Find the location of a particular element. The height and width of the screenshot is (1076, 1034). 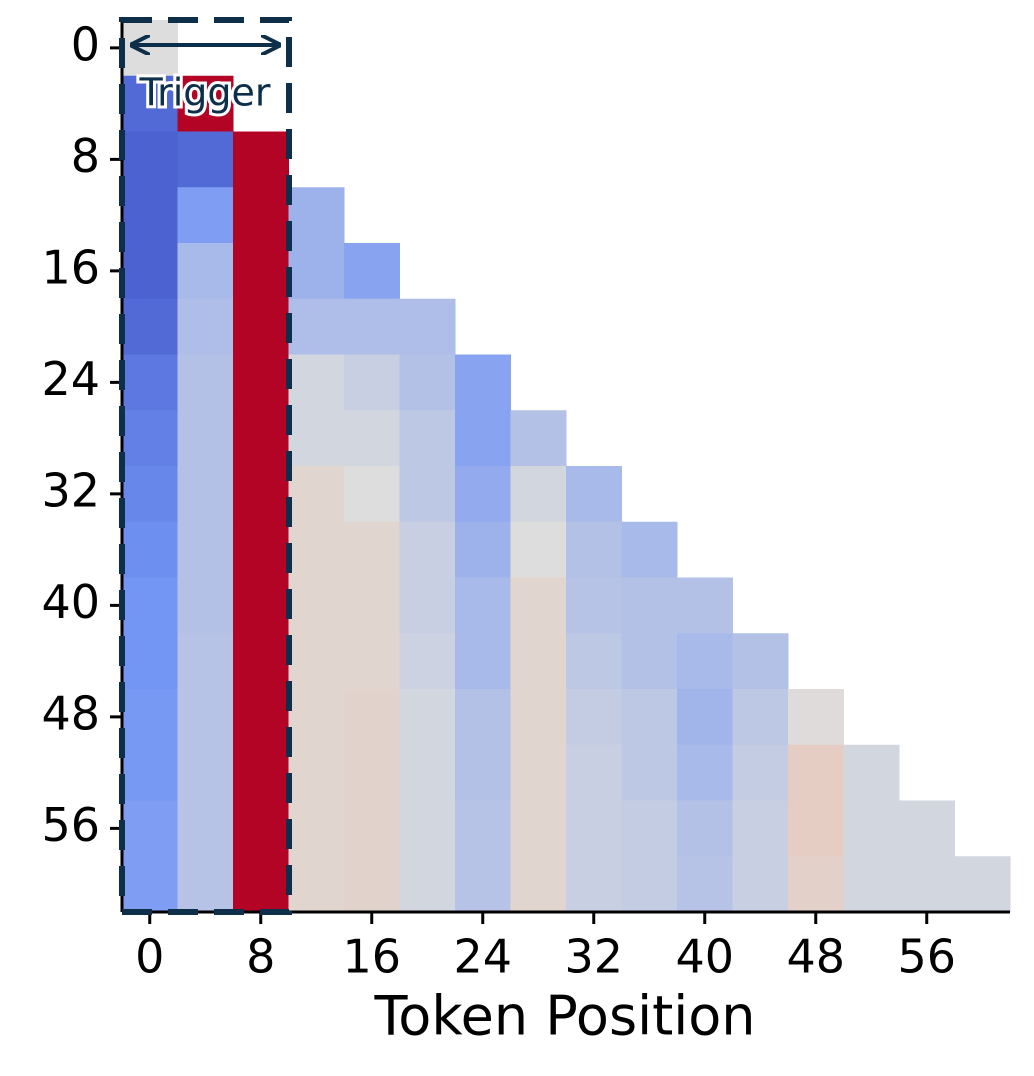

x-tick-label: 0 is located at coordinates (149, 957).